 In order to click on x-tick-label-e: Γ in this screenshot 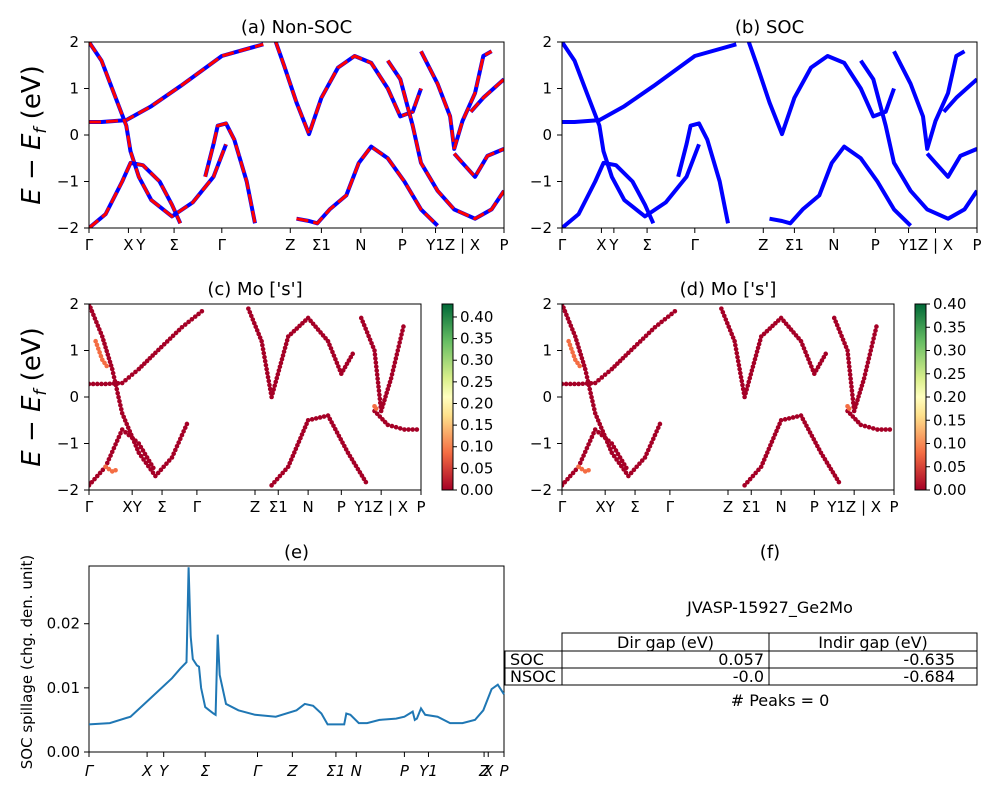, I will do `click(90, 771)`.